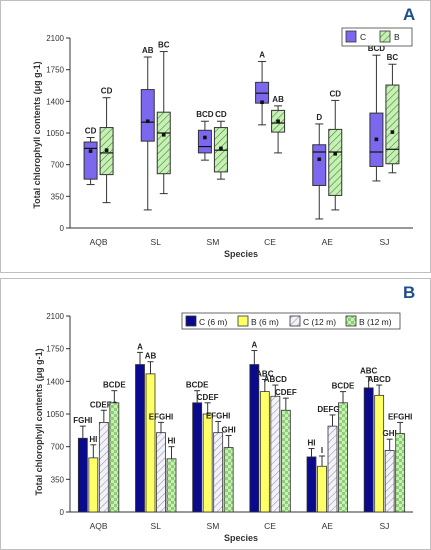  Describe the element at coordinates (384, 526) in the screenshot. I see `panel-b-category-label: SJ` at that location.